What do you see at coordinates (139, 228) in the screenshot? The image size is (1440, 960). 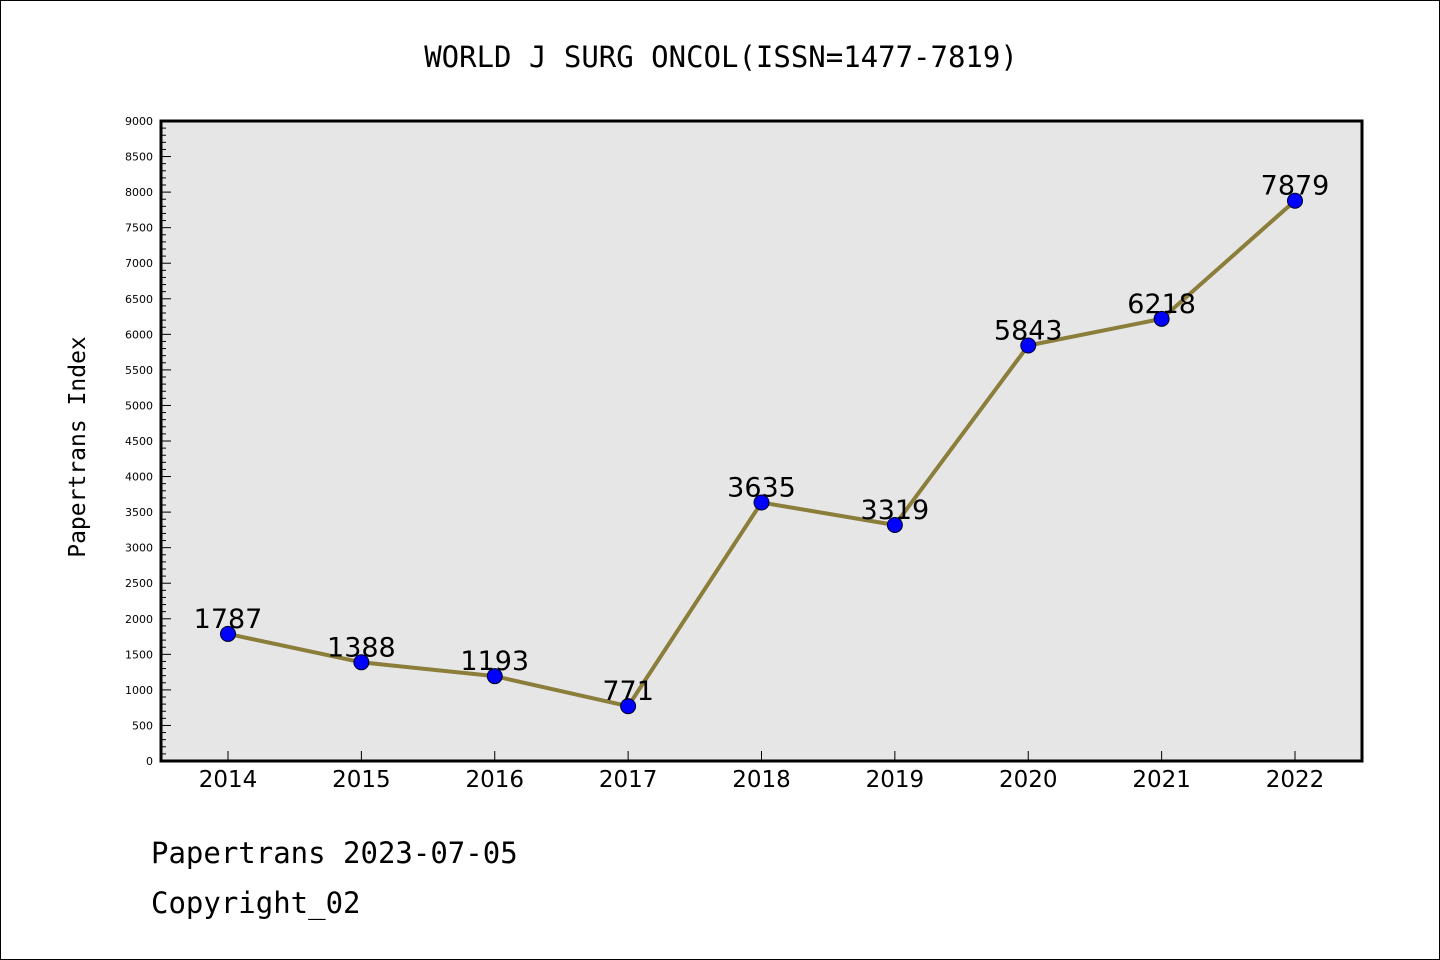 I see `y-tick-label: 7500` at bounding box center [139, 228].